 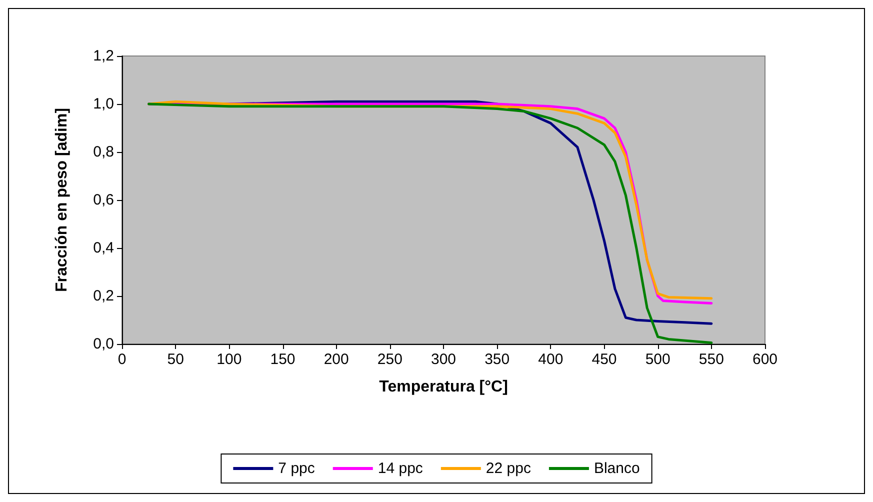 What do you see at coordinates (765, 359) in the screenshot?
I see `x-tick-label: 600` at bounding box center [765, 359].